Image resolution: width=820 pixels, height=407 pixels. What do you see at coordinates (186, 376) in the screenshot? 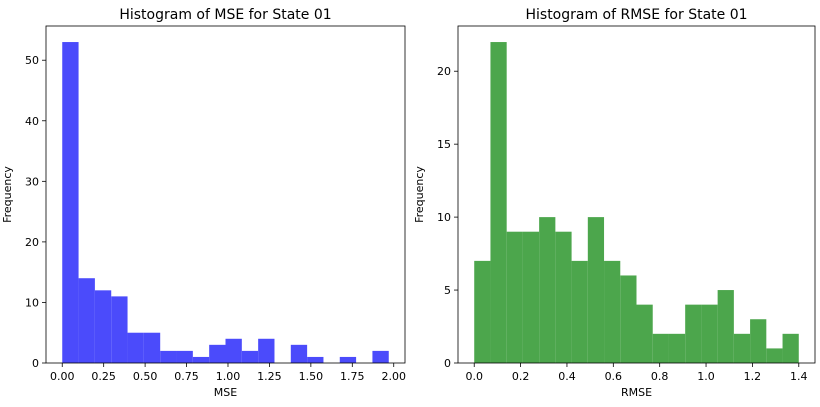
I see `mse-xtick-label: 0.75` at bounding box center [186, 376].